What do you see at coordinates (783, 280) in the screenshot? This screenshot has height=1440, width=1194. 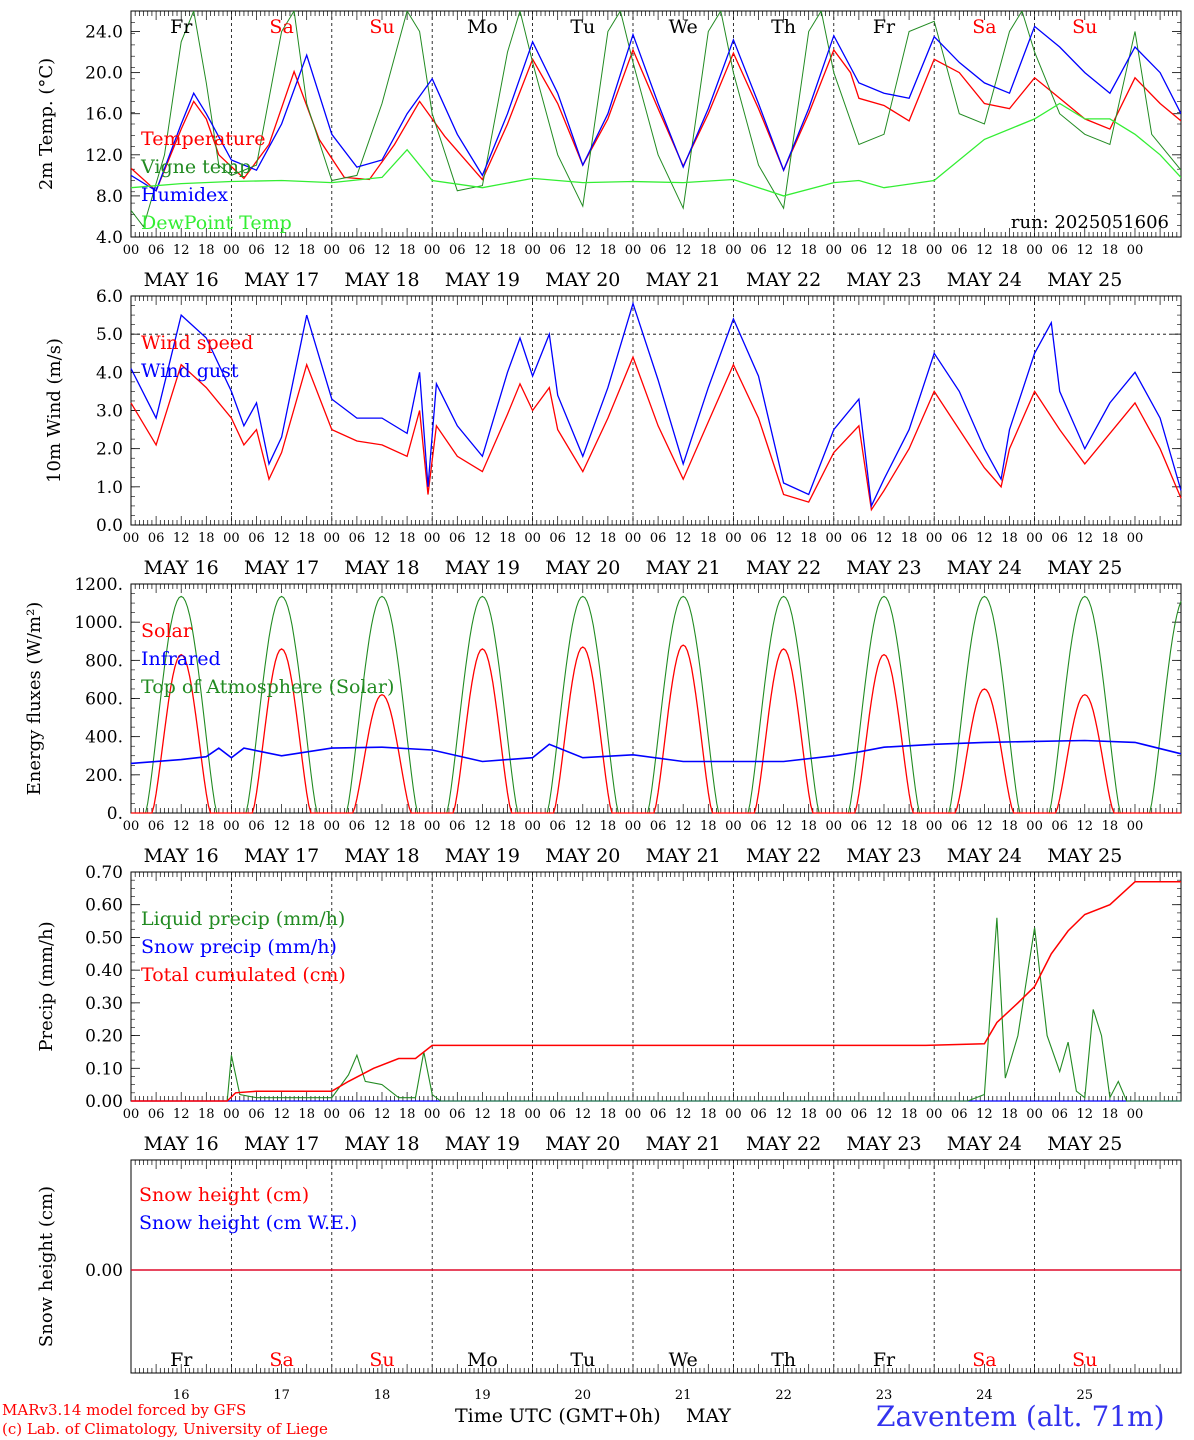 I see `date-label: MAY 22` at bounding box center [783, 280].